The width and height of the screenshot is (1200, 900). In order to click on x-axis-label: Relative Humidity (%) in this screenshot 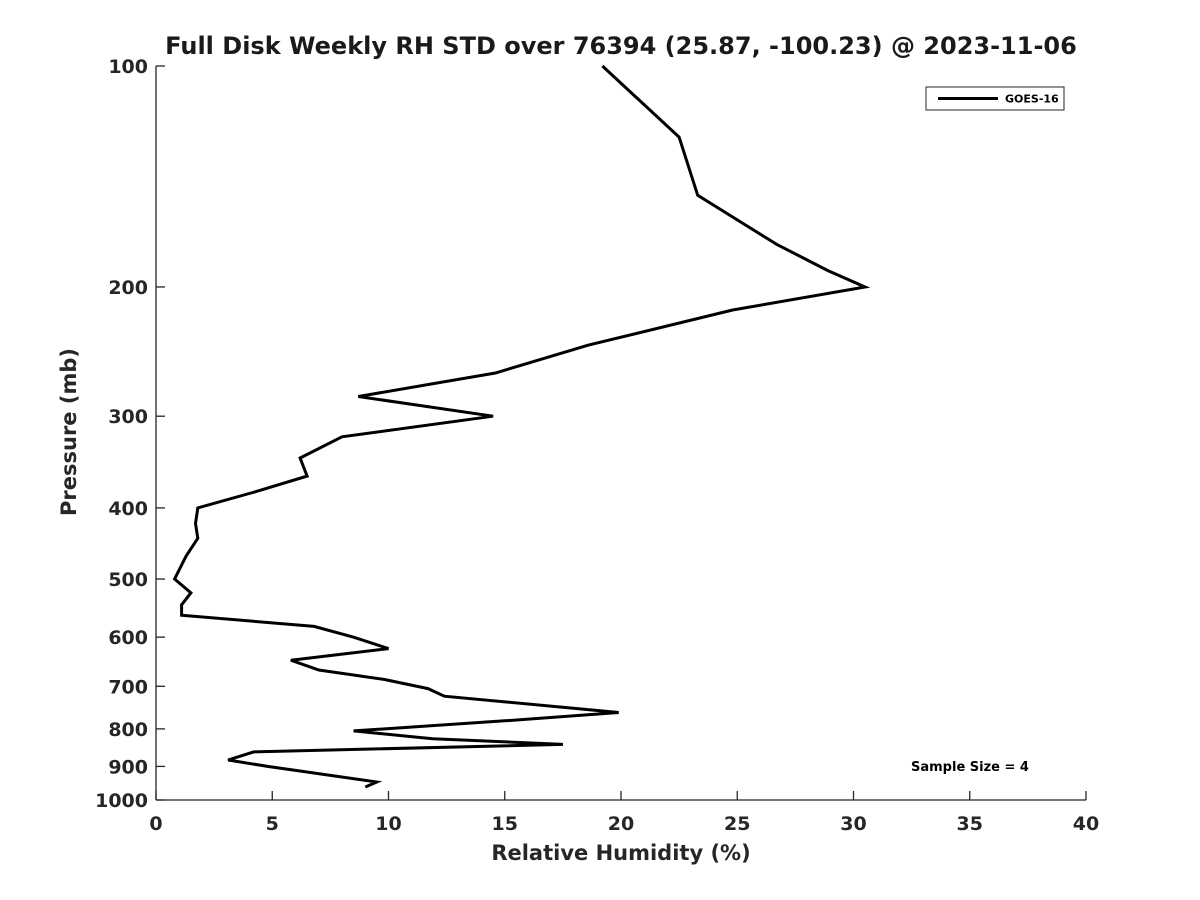, I will do `click(620, 853)`.